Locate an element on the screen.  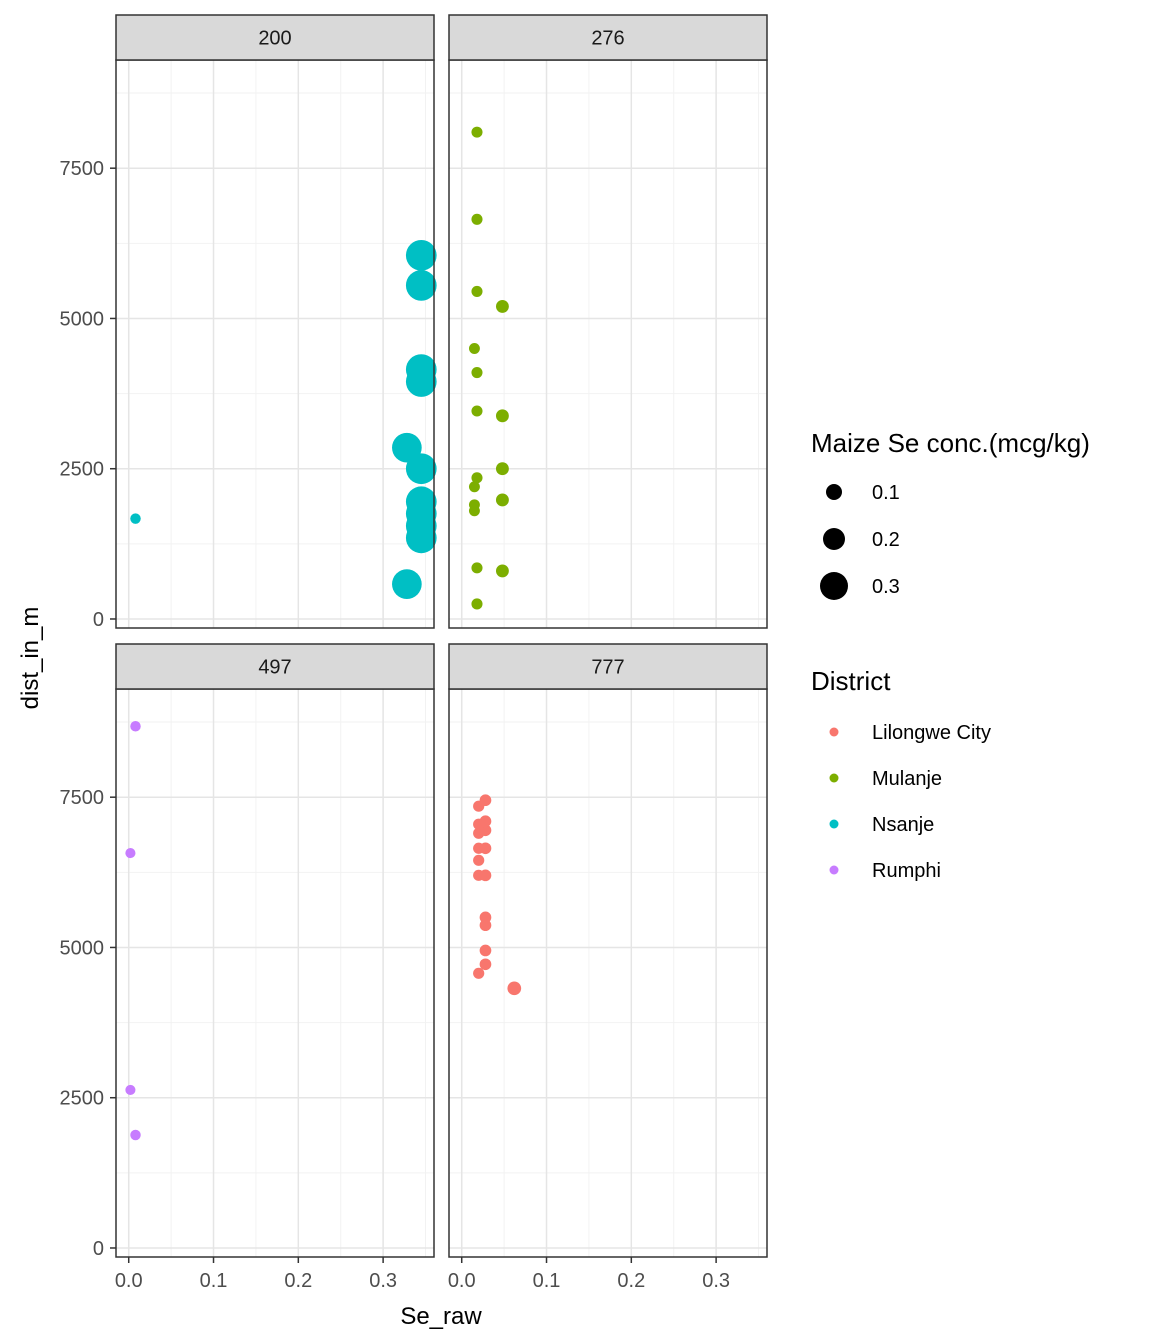
color-legend-label: Nsanje is located at coordinates (903, 825).